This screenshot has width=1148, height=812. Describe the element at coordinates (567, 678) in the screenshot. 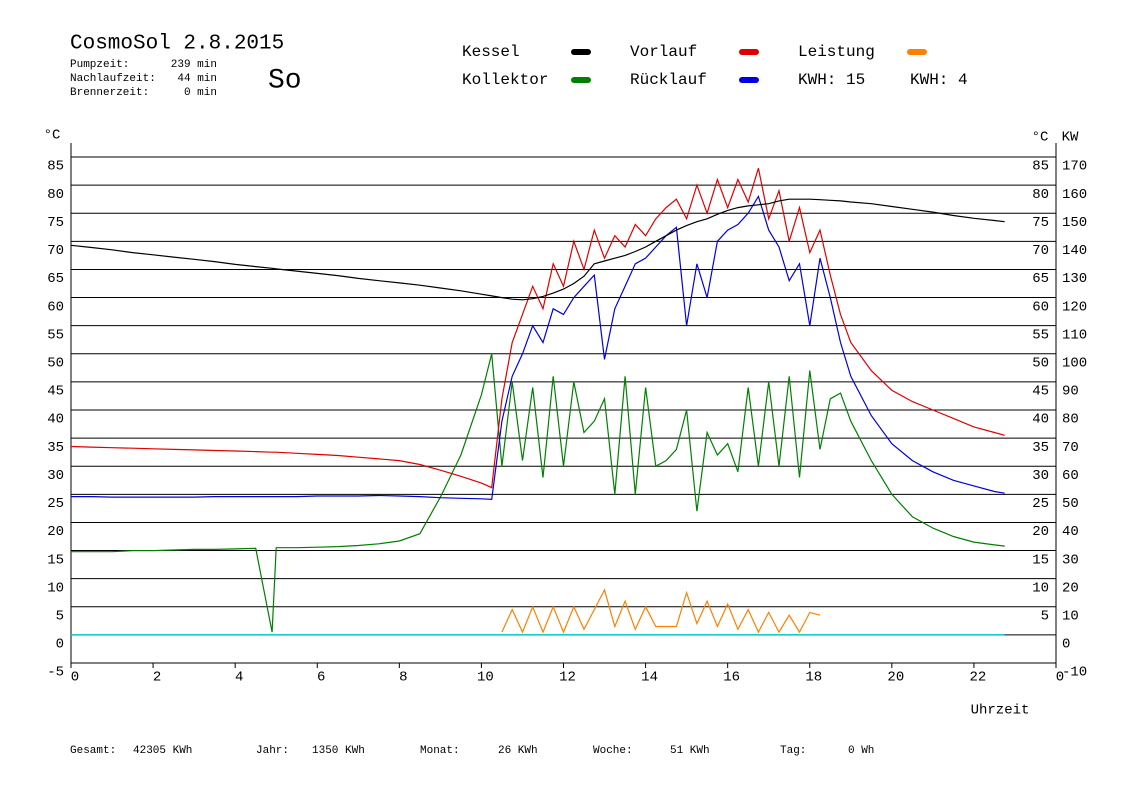

I see `x-tick-label: 12` at that location.